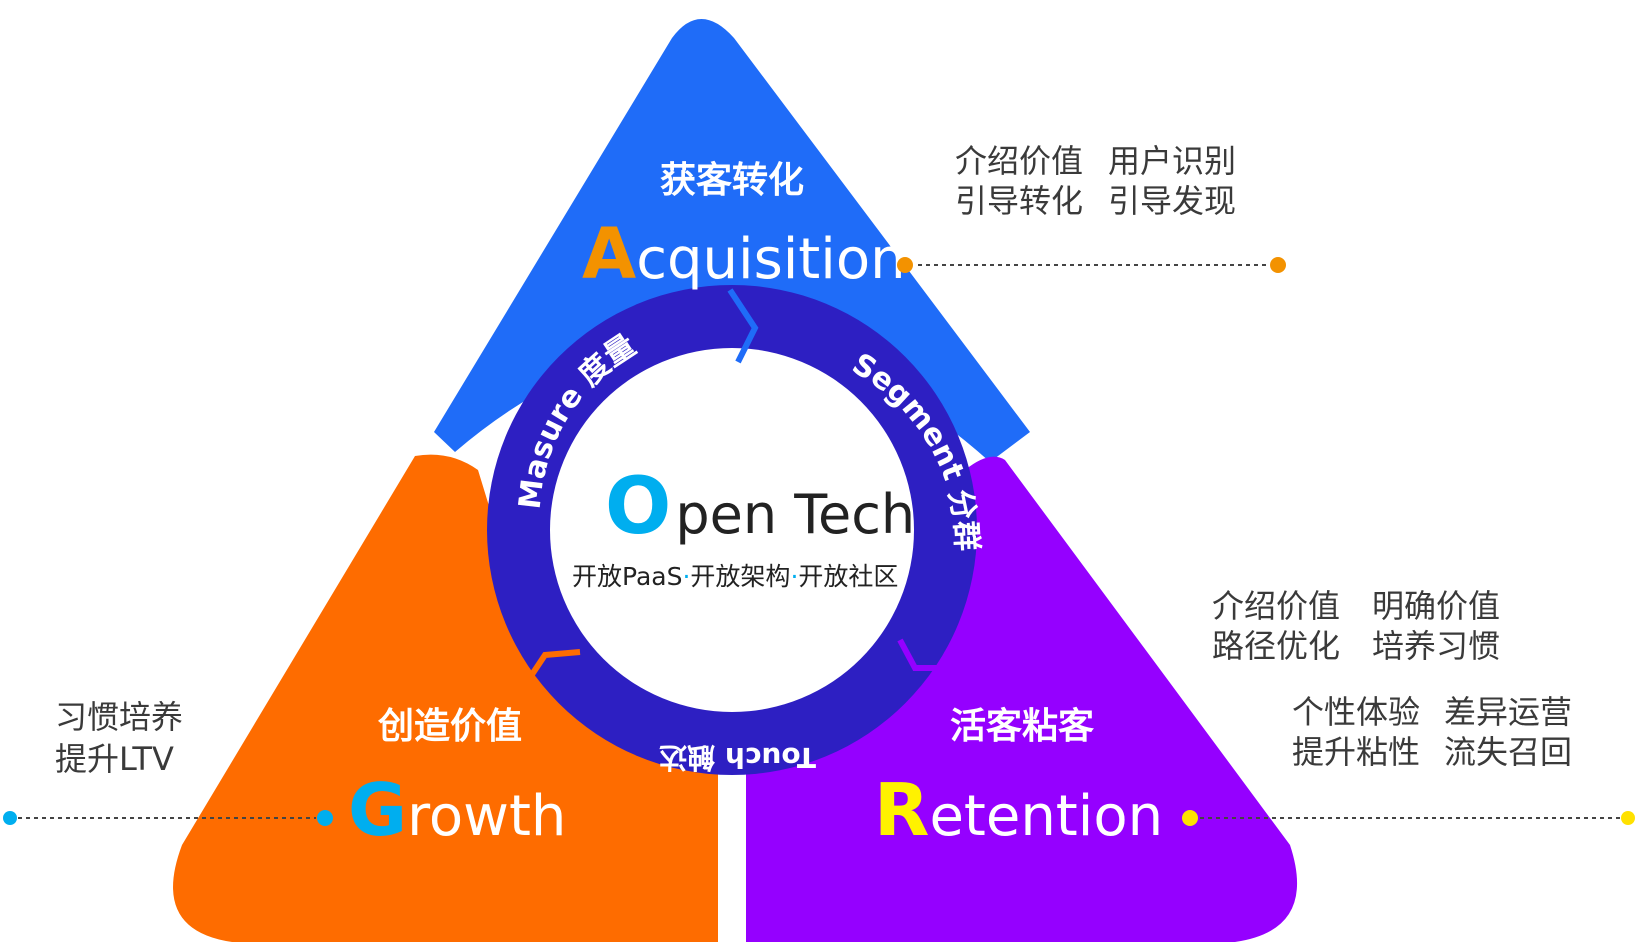 The height and width of the screenshot is (942, 1638). What do you see at coordinates (546, 675) in the screenshot?
I see `ring-chevron-left` at bounding box center [546, 675].